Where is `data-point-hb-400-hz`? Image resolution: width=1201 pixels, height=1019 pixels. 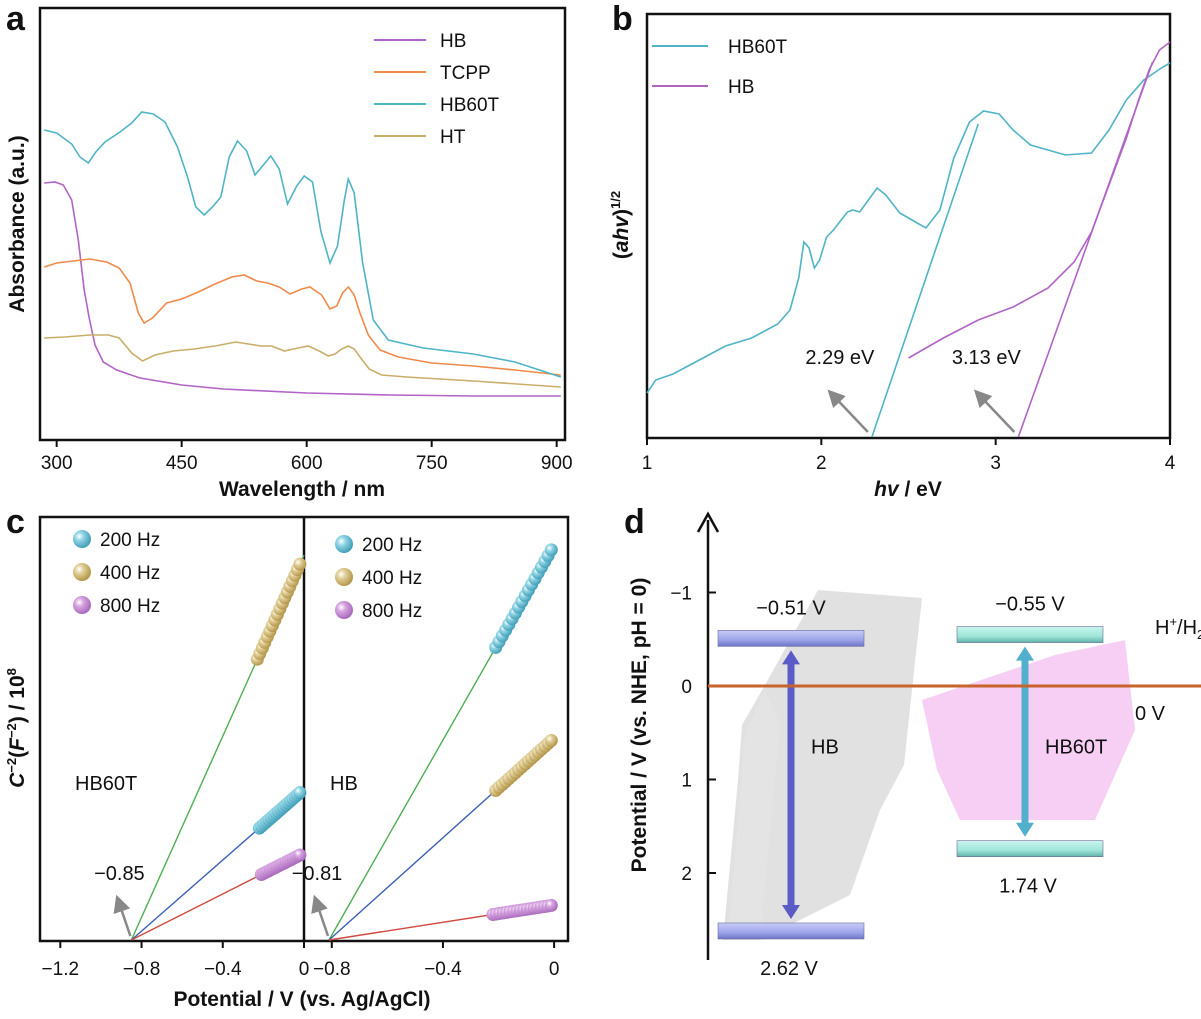
data-point-hb-400-hz is located at coordinates (551, 740).